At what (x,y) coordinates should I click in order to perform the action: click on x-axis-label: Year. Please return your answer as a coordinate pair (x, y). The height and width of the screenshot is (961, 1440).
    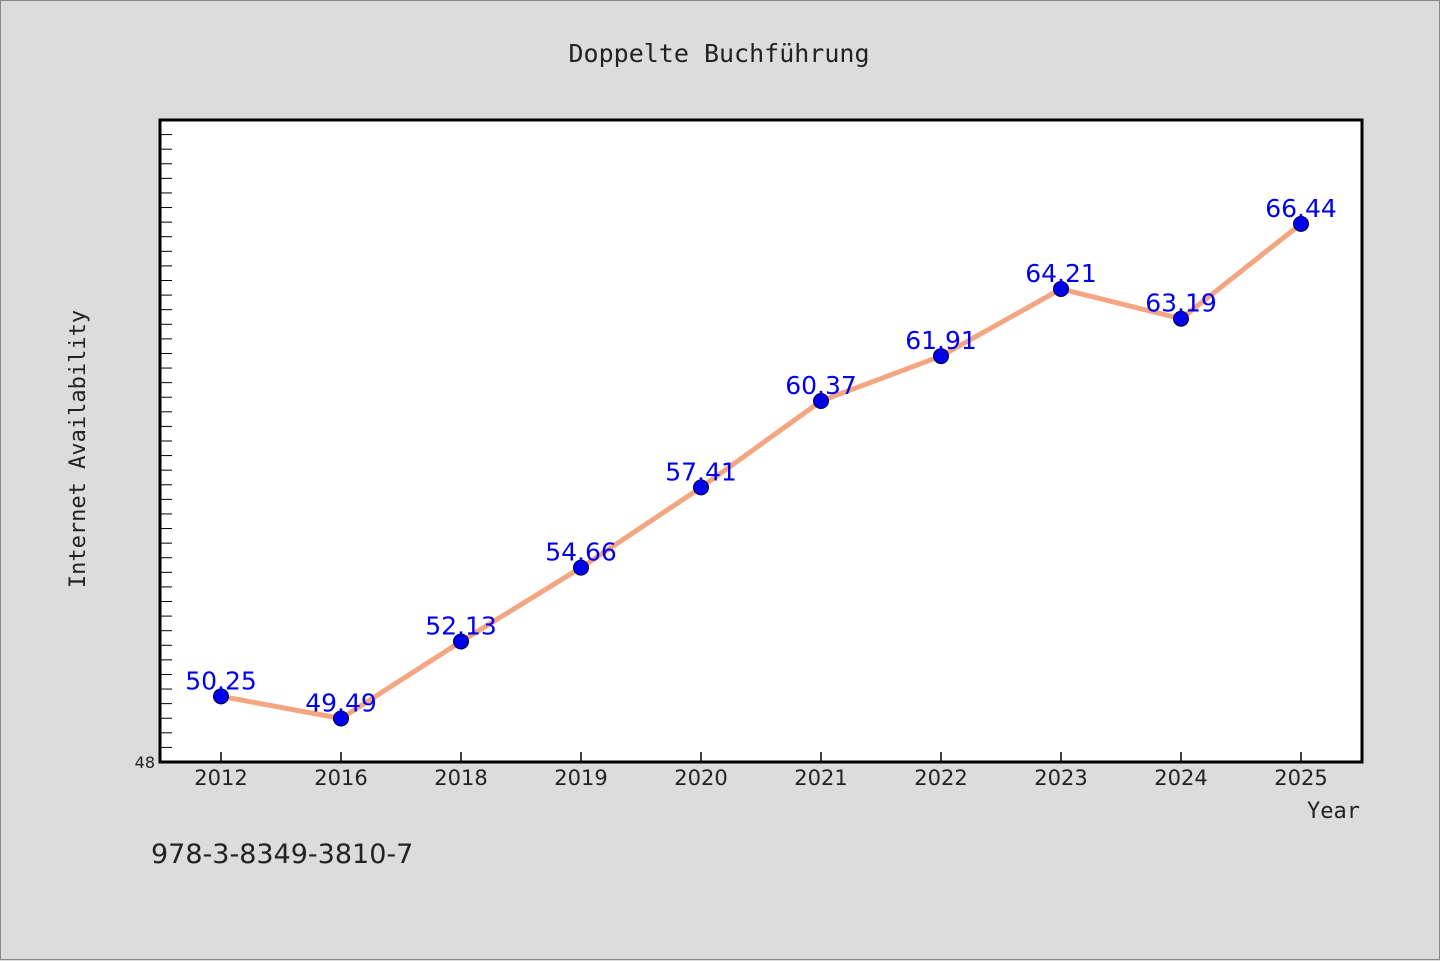
    Looking at the image, I should click on (1333, 811).